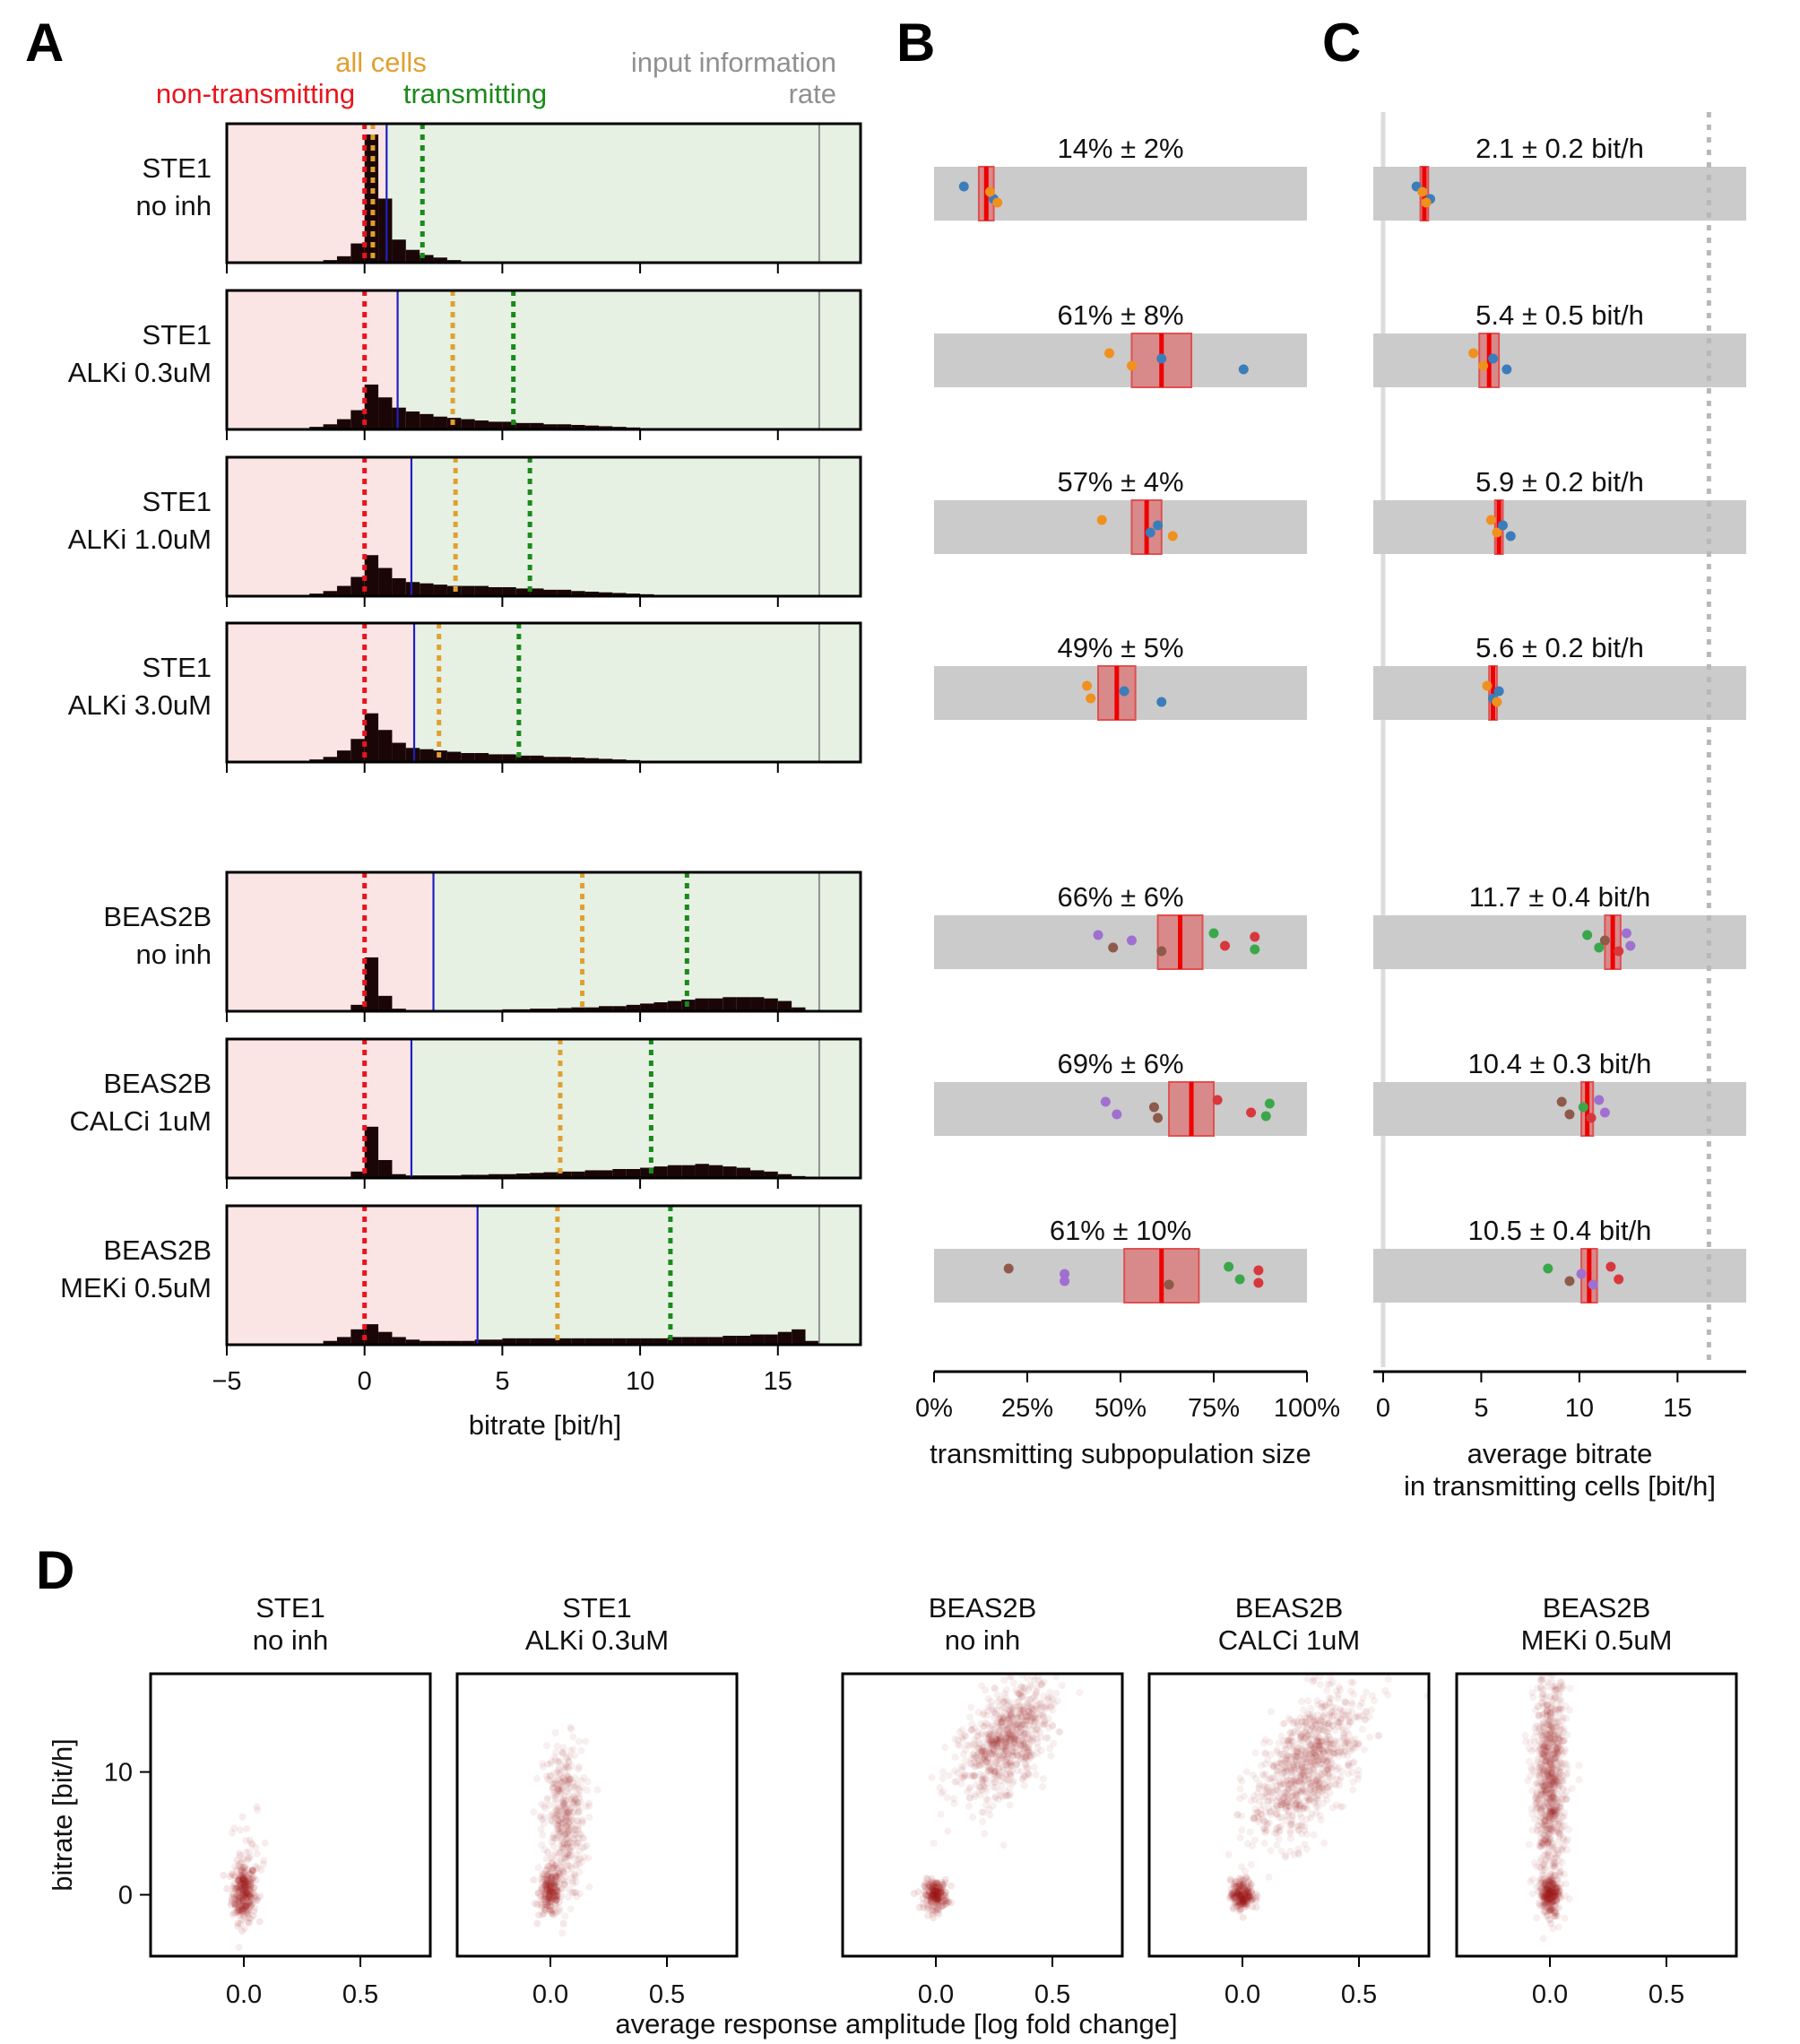  What do you see at coordinates (597, 1815) in the screenshot?
I see `subplot-frame` at bounding box center [597, 1815].